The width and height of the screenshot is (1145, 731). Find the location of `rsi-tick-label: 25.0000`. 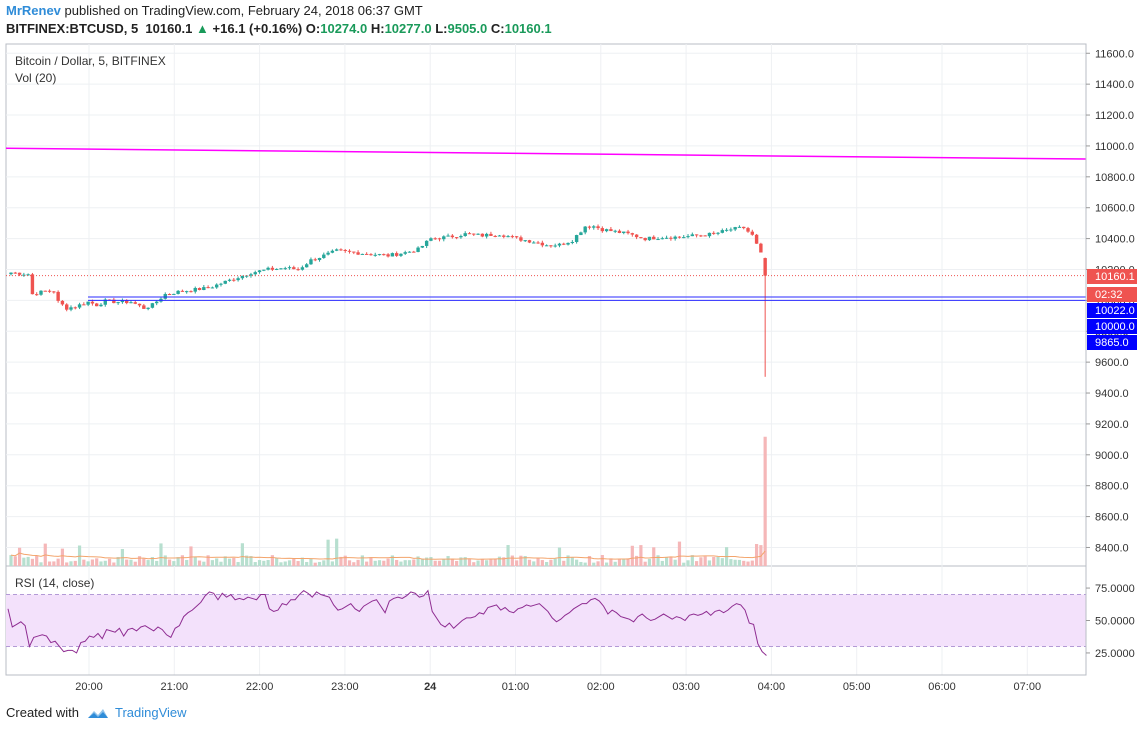

rsi-tick-label: 25.0000 is located at coordinates (1115, 654).